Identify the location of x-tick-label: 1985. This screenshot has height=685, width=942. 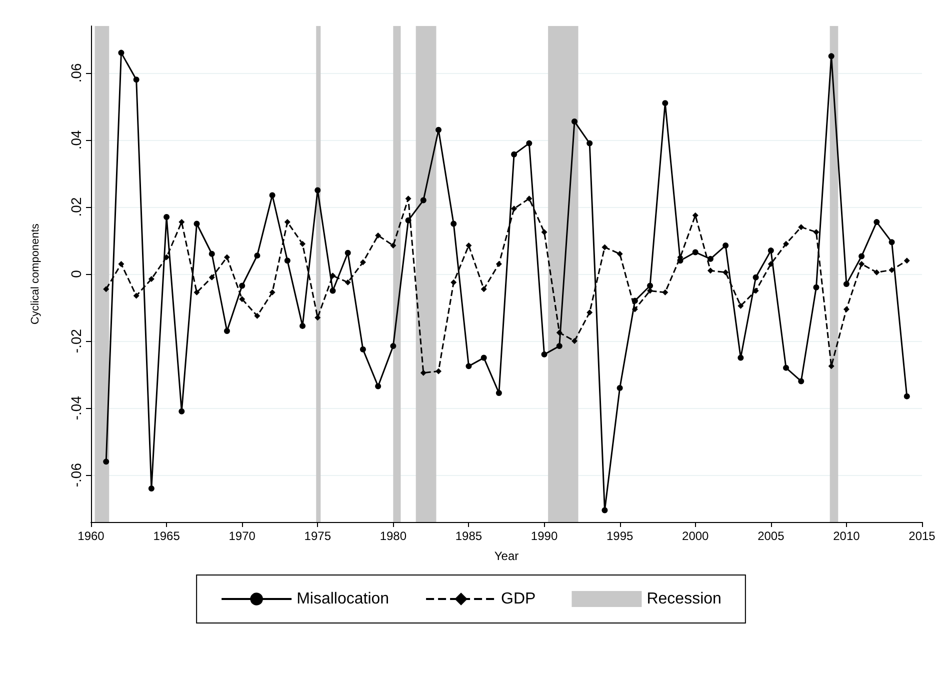
(468, 536).